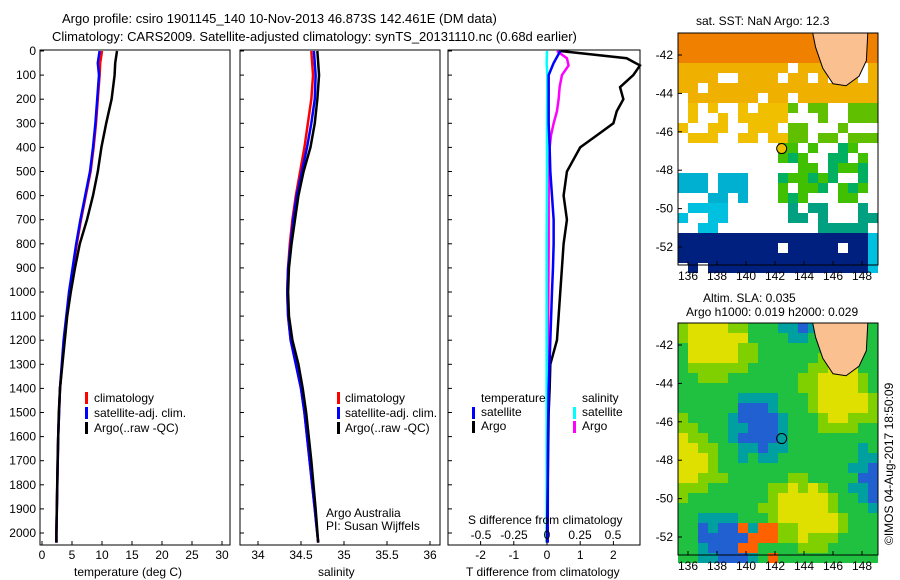 The height and width of the screenshot is (580, 900). I want to click on y-tick-label: 100, so click(26, 75).